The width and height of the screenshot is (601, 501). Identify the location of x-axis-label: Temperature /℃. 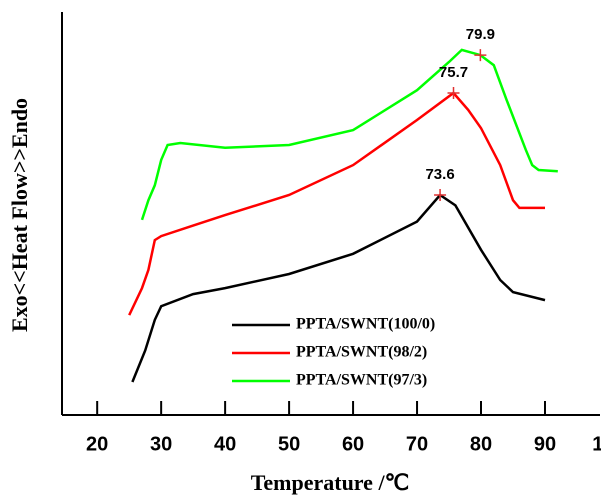
(330, 482).